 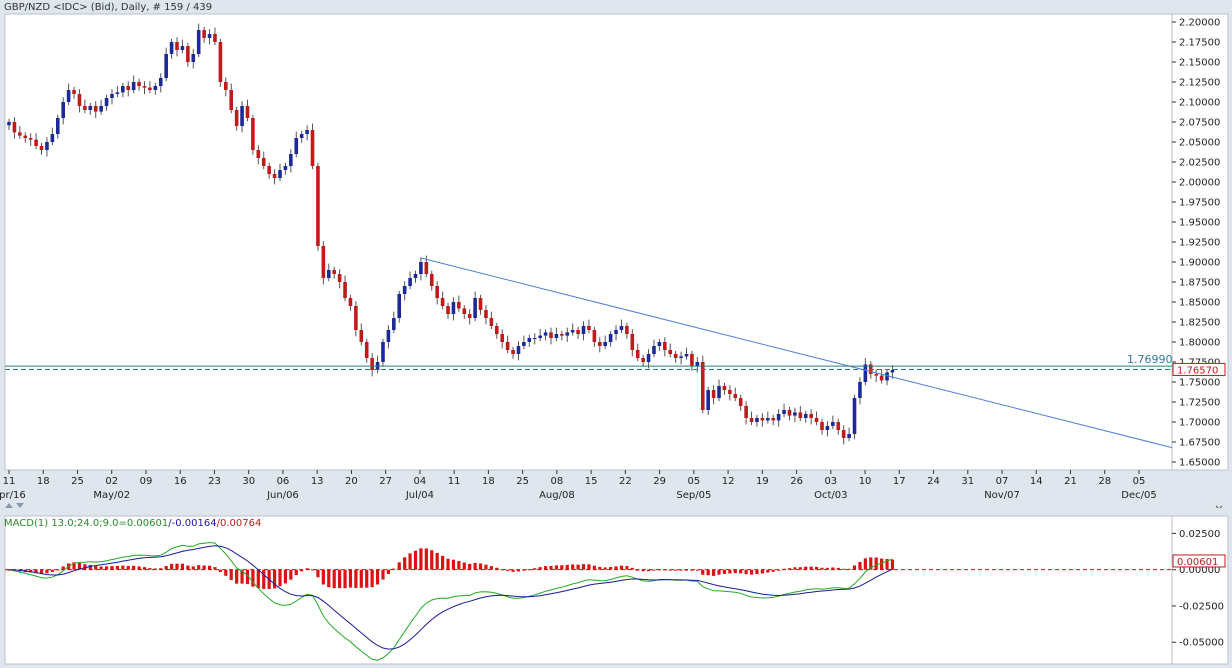 What do you see at coordinates (108, 7) in the screenshot?
I see `chart-title: GBP/NZD <IDC> (Bid), Daily, # 159 / 439` at bounding box center [108, 7].